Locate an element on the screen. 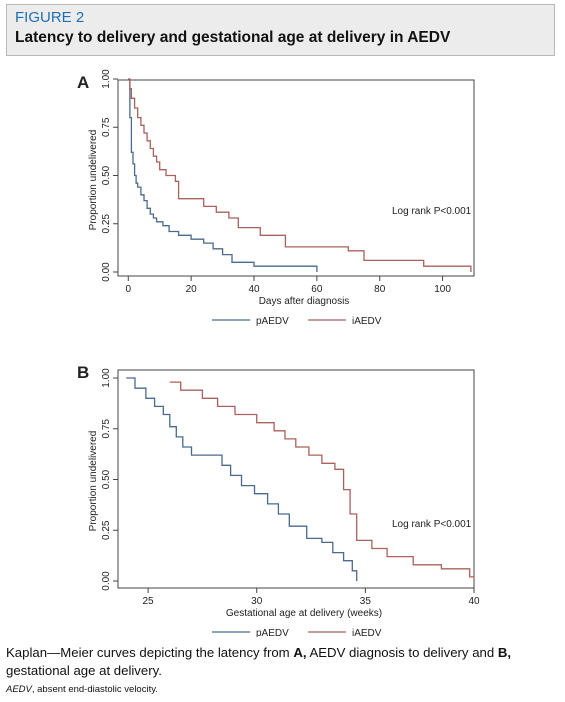 The height and width of the screenshot is (702, 565). caption-suffix: gestational age at delivery. is located at coordinates (84, 670).